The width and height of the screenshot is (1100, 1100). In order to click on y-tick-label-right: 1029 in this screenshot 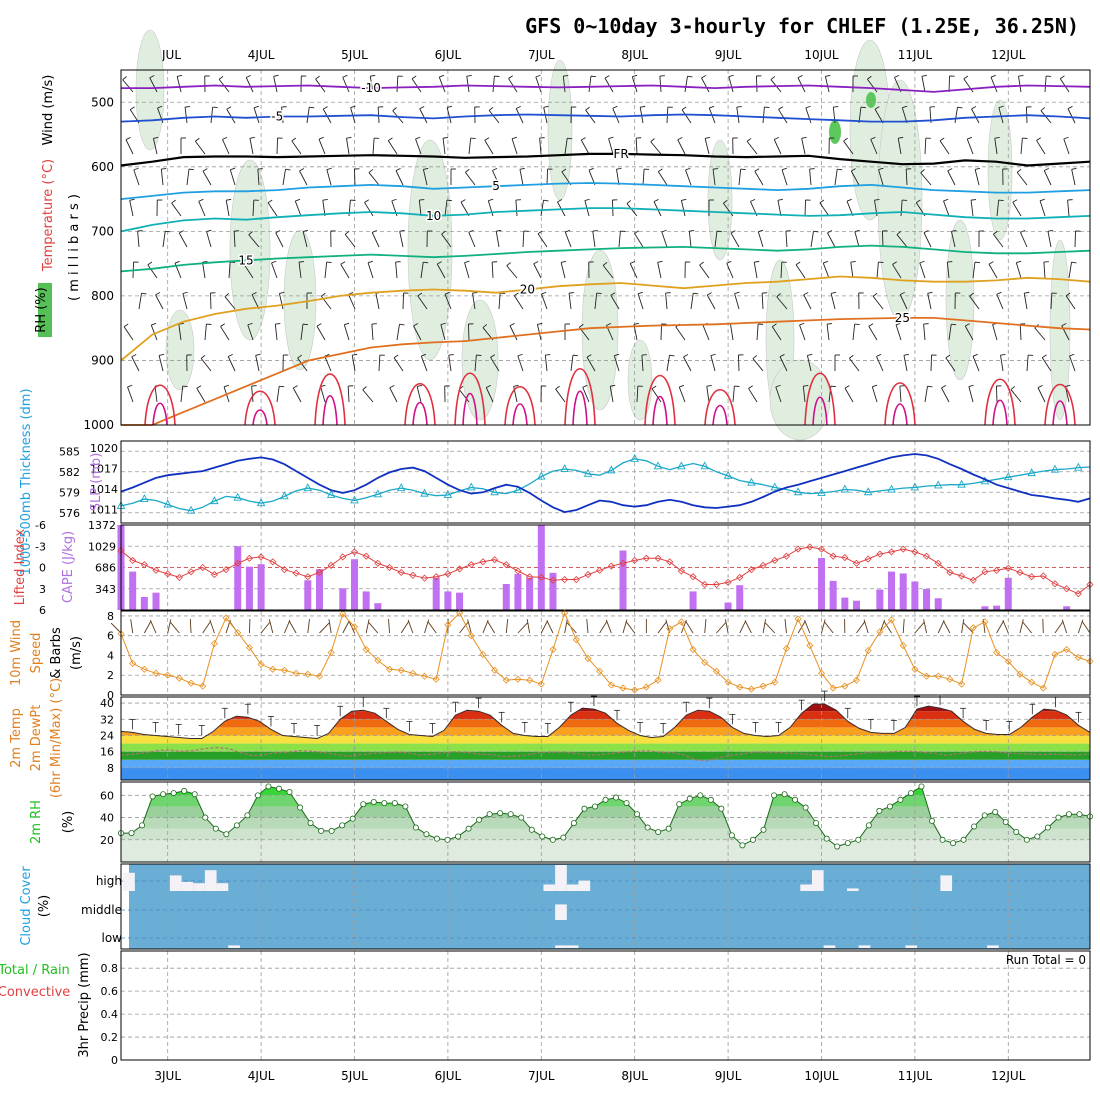, I will do `click(102, 546)`.